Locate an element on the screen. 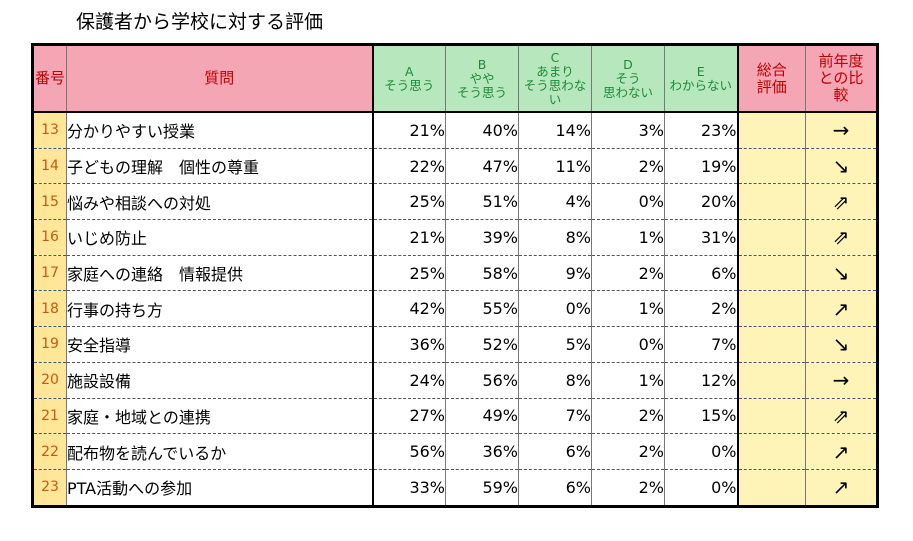 The width and height of the screenshot is (913, 541). row-question: 安全指導 is located at coordinates (219, 344).